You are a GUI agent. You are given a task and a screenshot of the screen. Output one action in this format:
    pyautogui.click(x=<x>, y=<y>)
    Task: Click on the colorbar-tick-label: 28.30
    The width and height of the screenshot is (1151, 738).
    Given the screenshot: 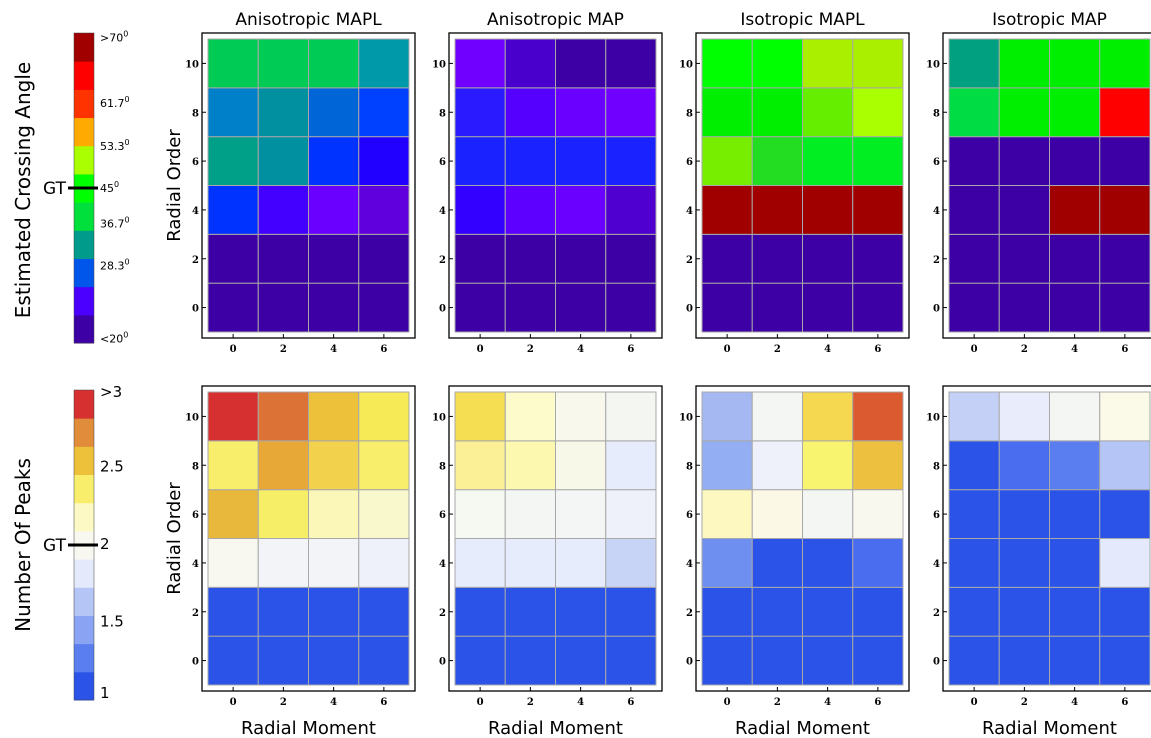 What is the action you would take?
    pyautogui.click(x=115, y=265)
    